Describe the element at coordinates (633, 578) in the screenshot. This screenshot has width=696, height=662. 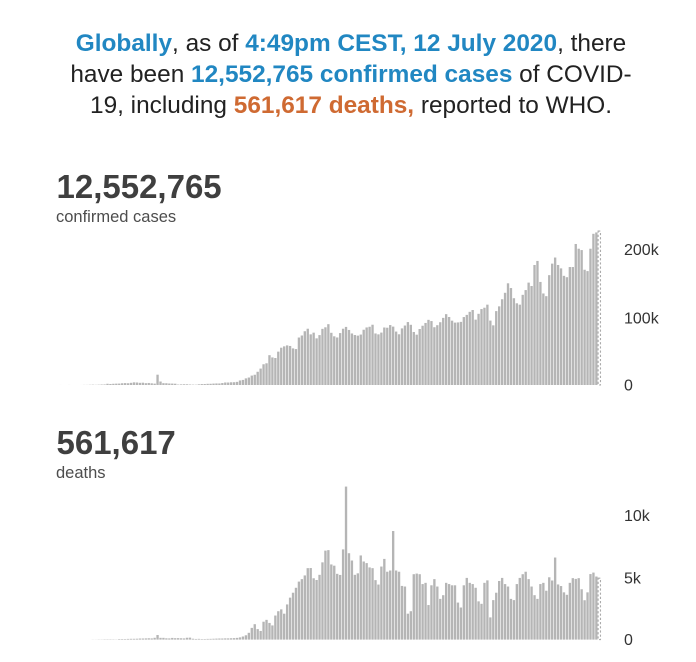
I see `svg-text: 5k` at that location.